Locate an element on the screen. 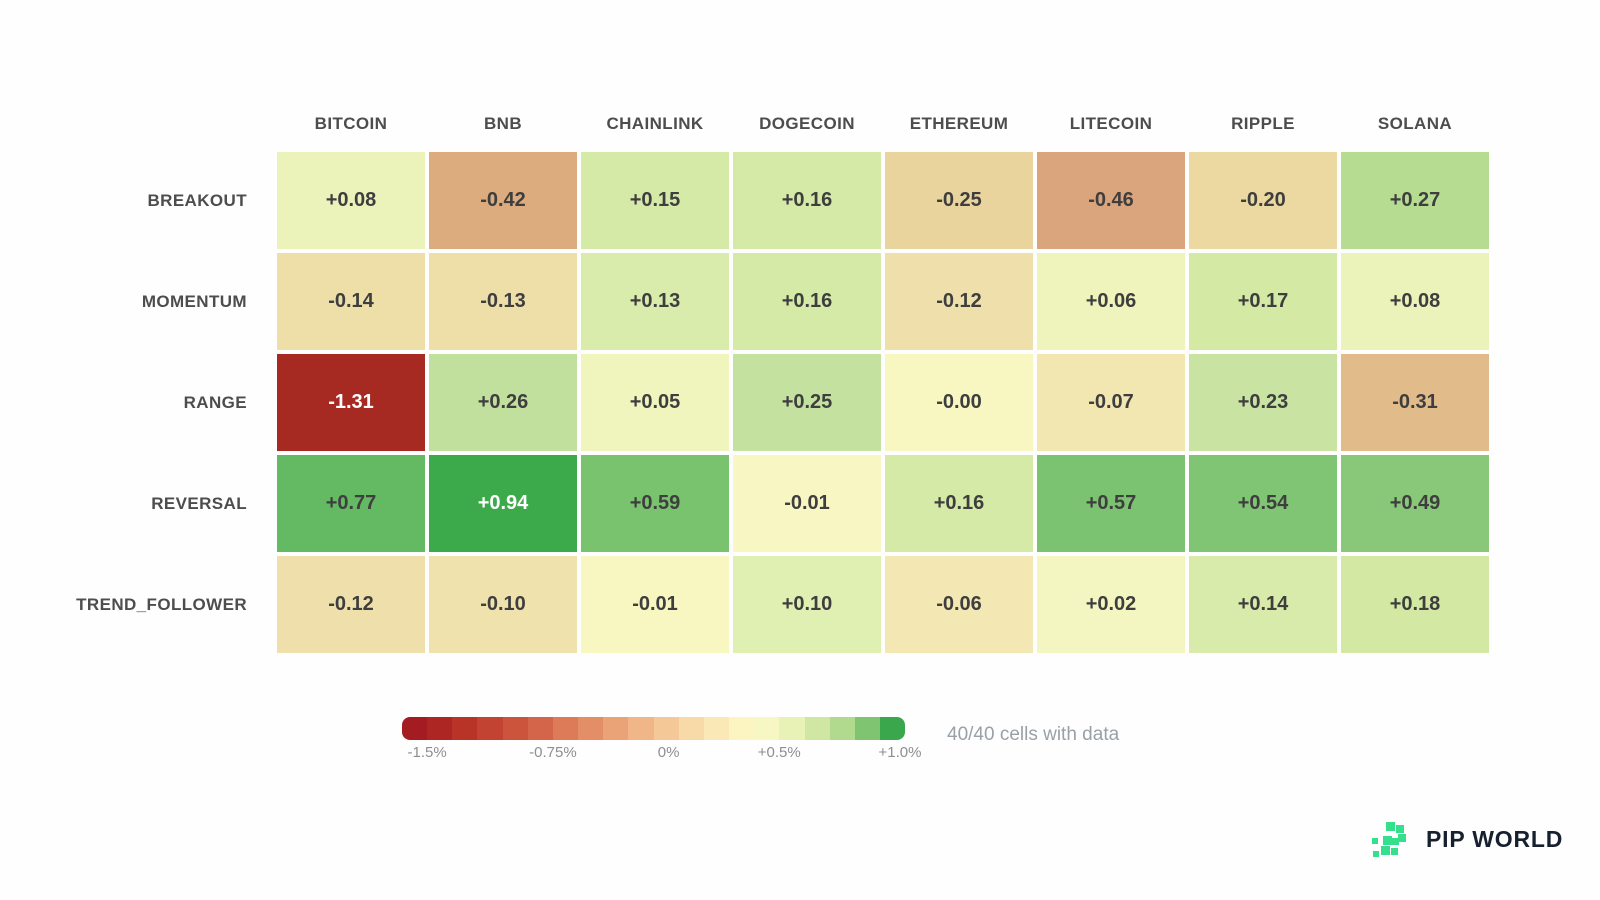 The image size is (1600, 900). column-header-dogecoin: DOGECOIN is located at coordinates (807, 123).